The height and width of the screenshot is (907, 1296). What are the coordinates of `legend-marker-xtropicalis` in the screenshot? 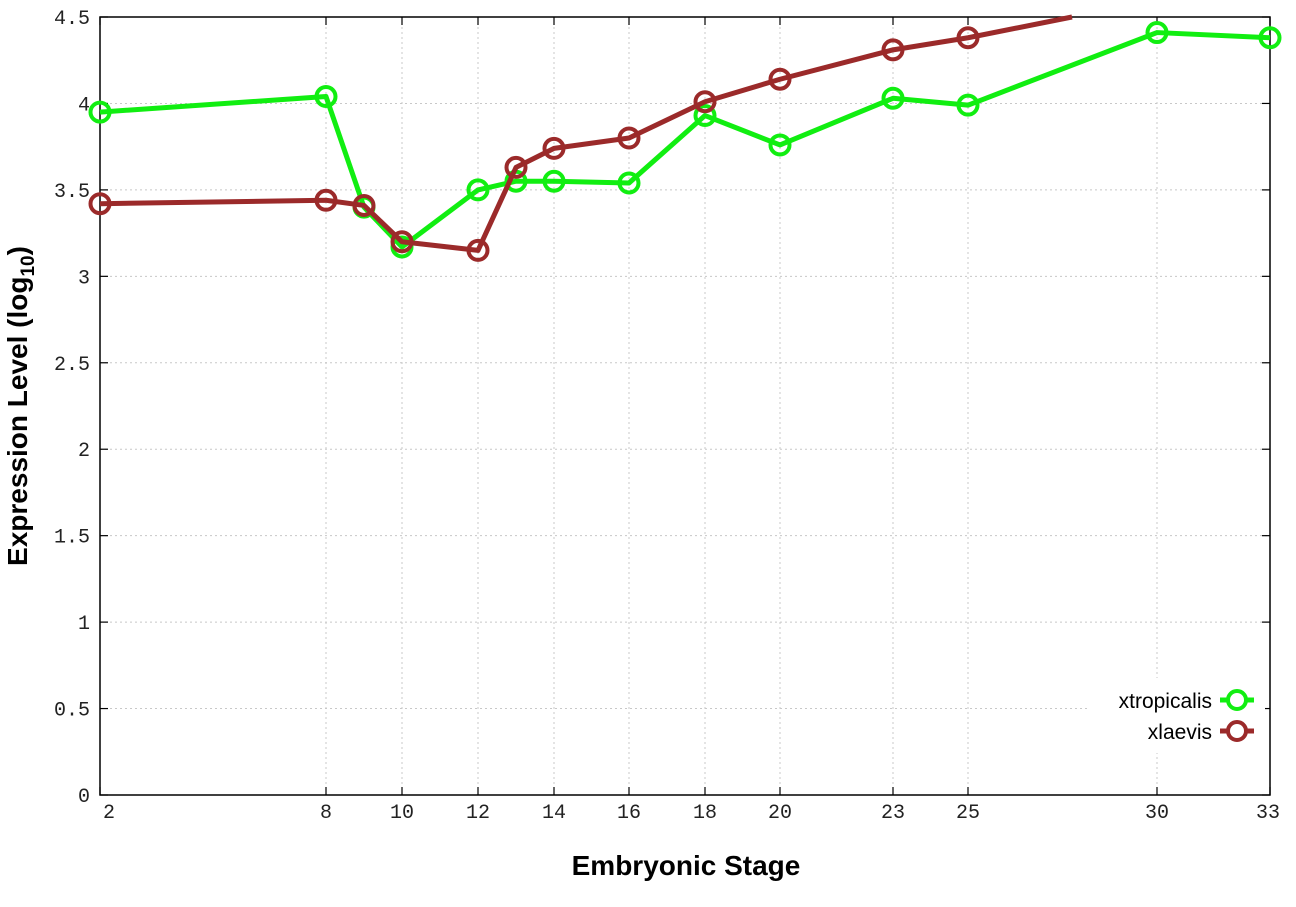 It's located at (1237, 700).